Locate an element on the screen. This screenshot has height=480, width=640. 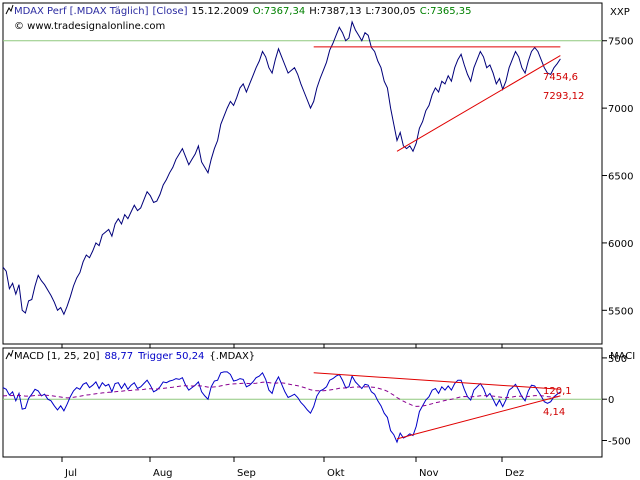
trigger-series-line is located at coordinates (281, 394).